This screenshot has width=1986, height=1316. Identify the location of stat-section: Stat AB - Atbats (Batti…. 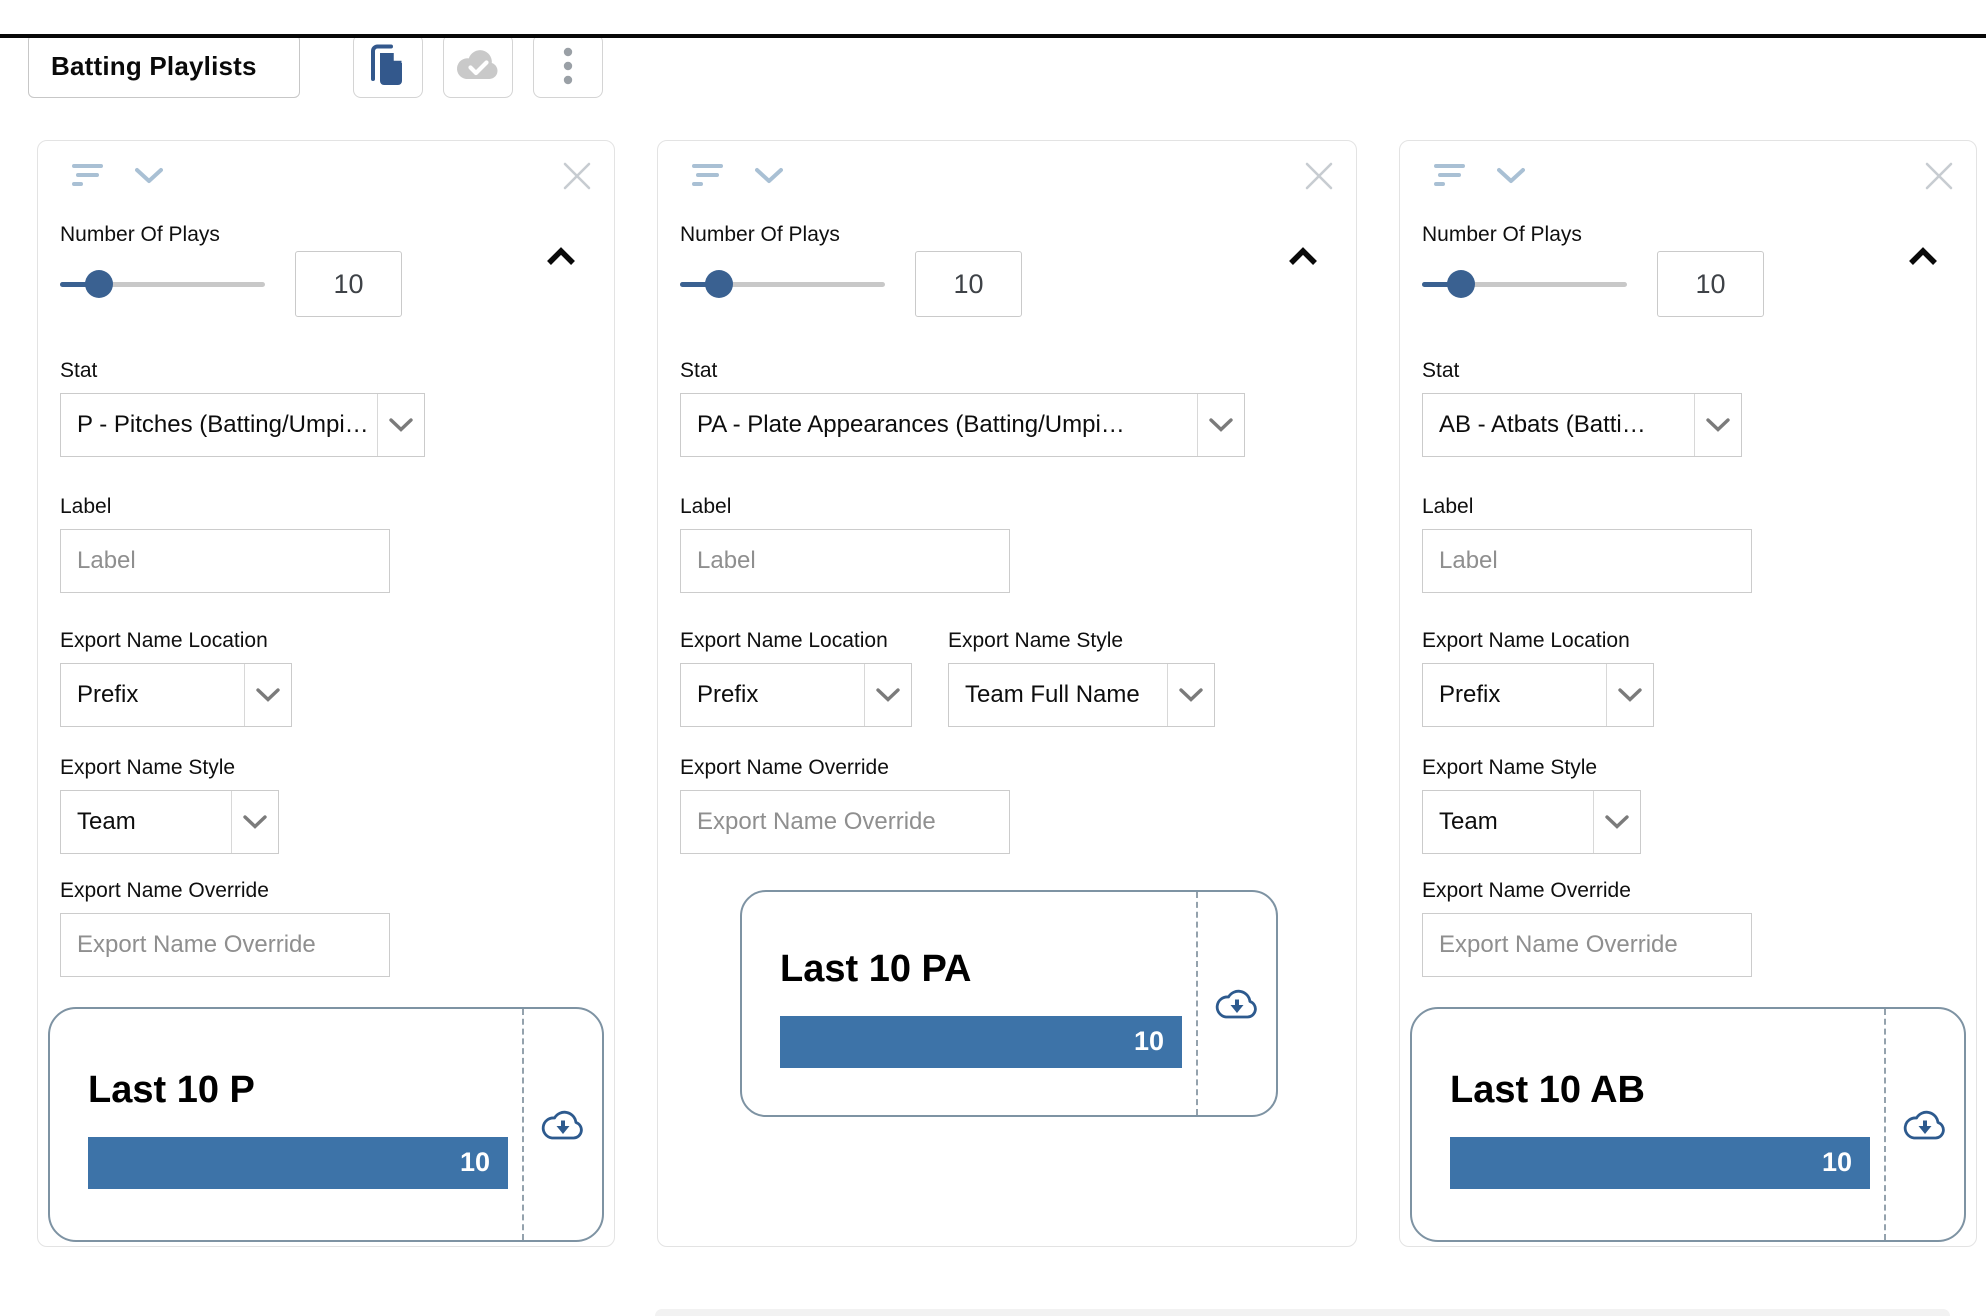
(1695, 408).